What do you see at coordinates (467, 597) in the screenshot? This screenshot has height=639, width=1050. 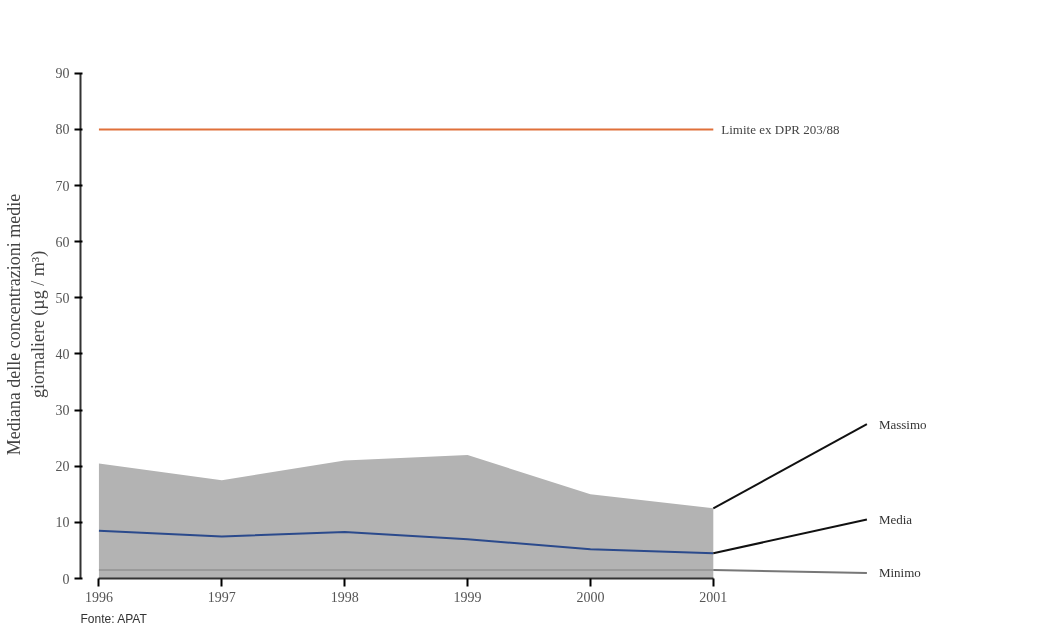 I see `x-tick-label: 1999` at bounding box center [467, 597].